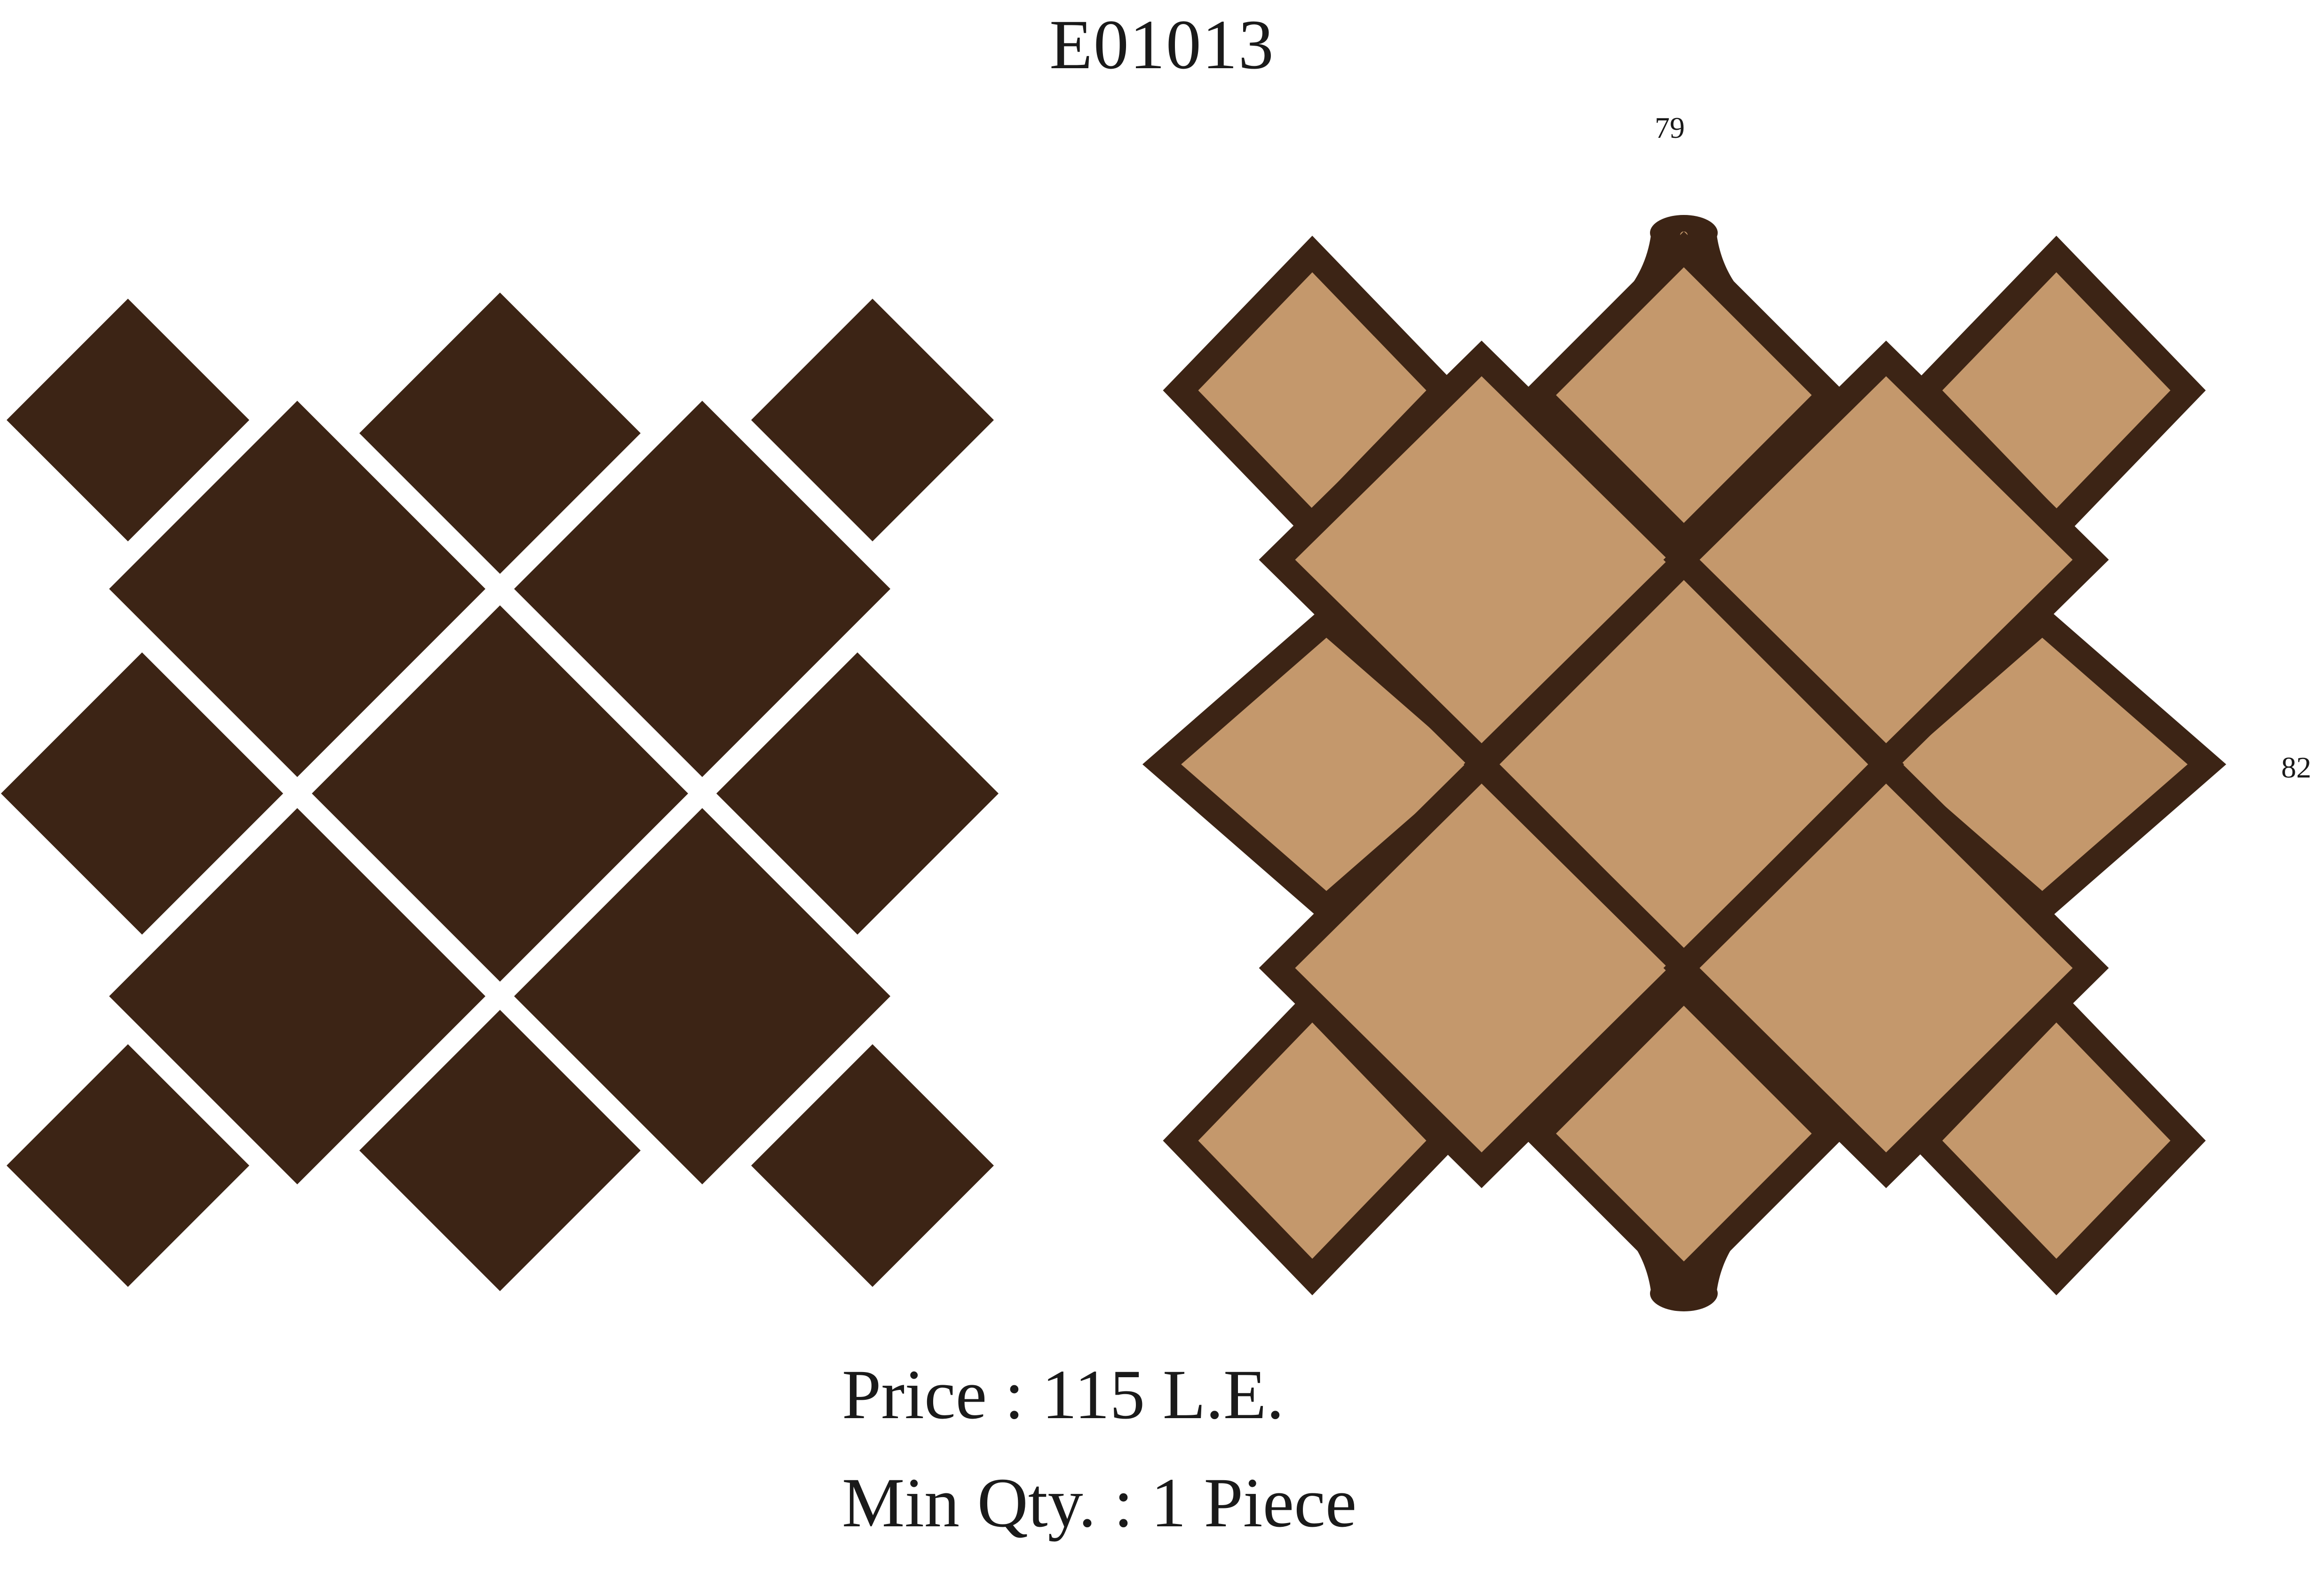  I want to click on price-label: Price, so click(915, 1395).